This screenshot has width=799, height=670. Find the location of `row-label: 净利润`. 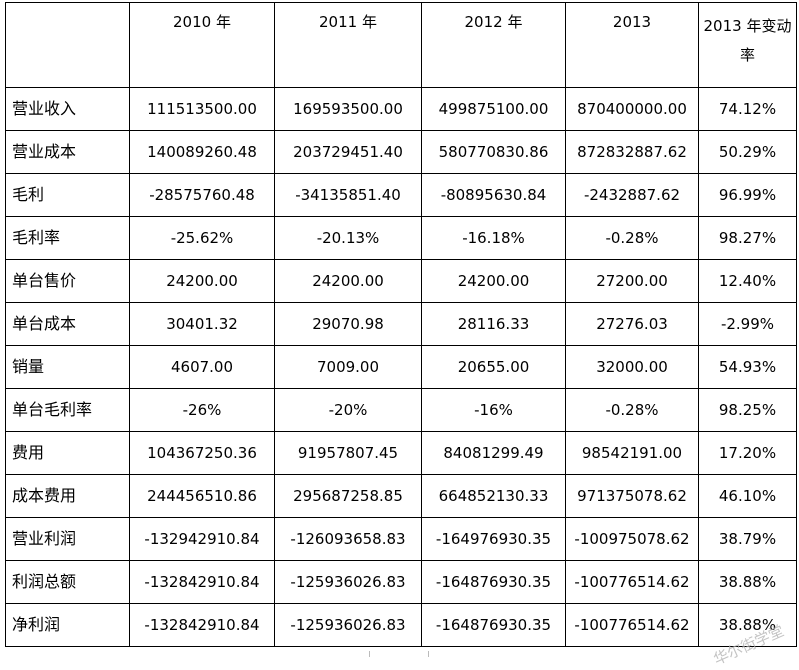

row-label: 净利润 is located at coordinates (67, 625).